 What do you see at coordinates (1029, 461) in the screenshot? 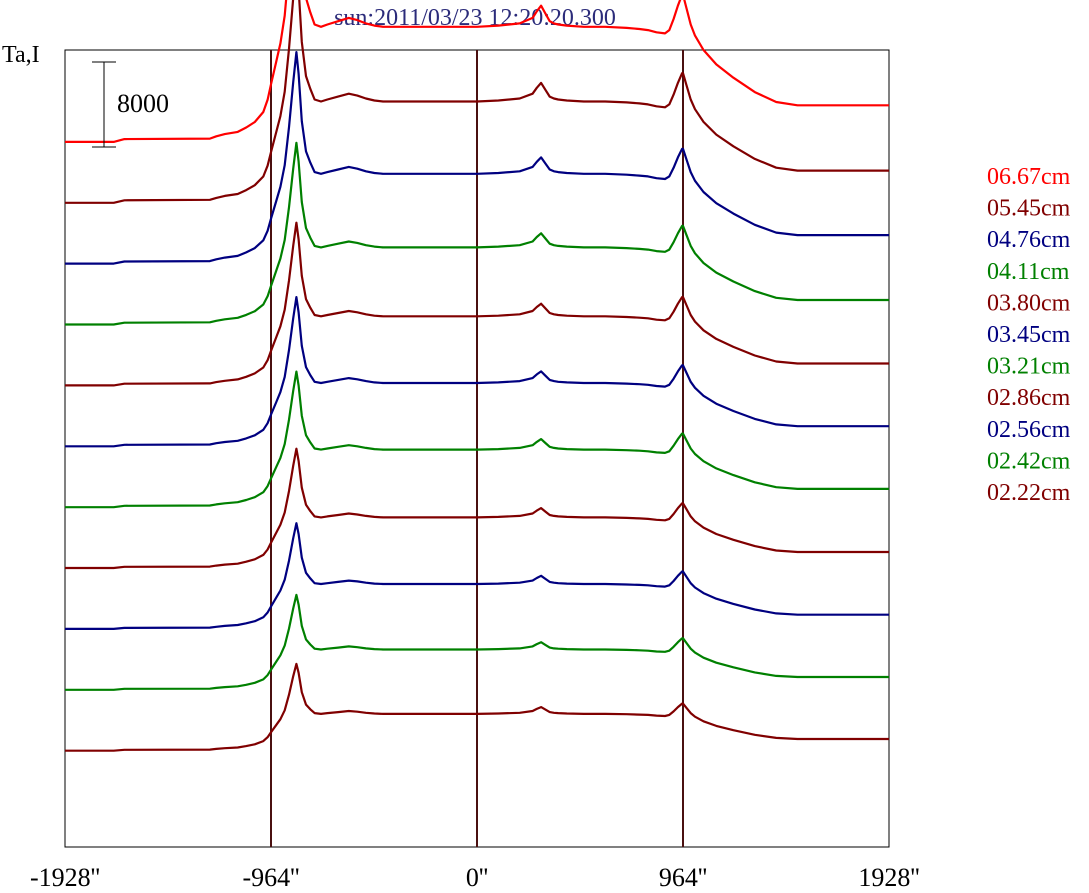
I see `legend-entry: 02.42cm` at bounding box center [1029, 461].